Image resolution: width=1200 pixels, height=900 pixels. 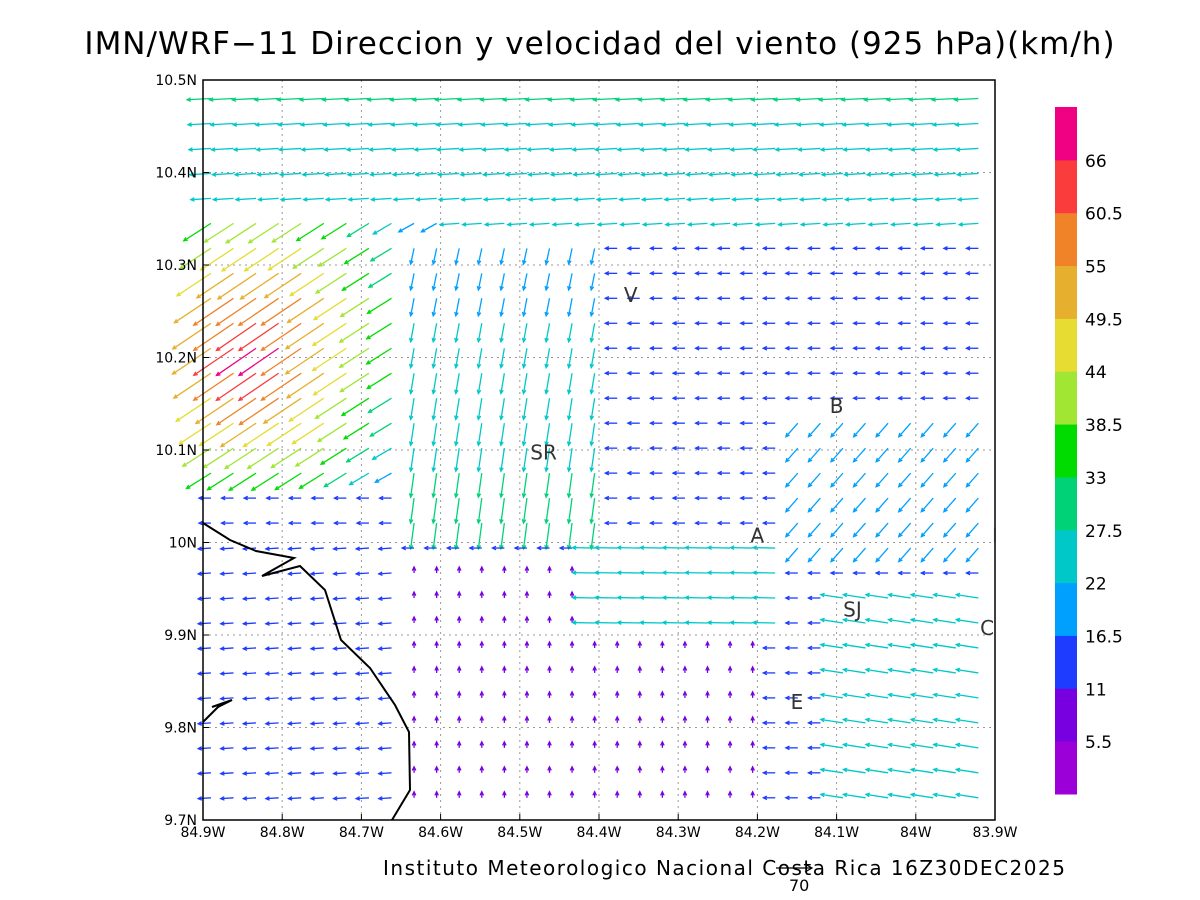 I want to click on x-tick-label: 84W, so click(x=916, y=833).